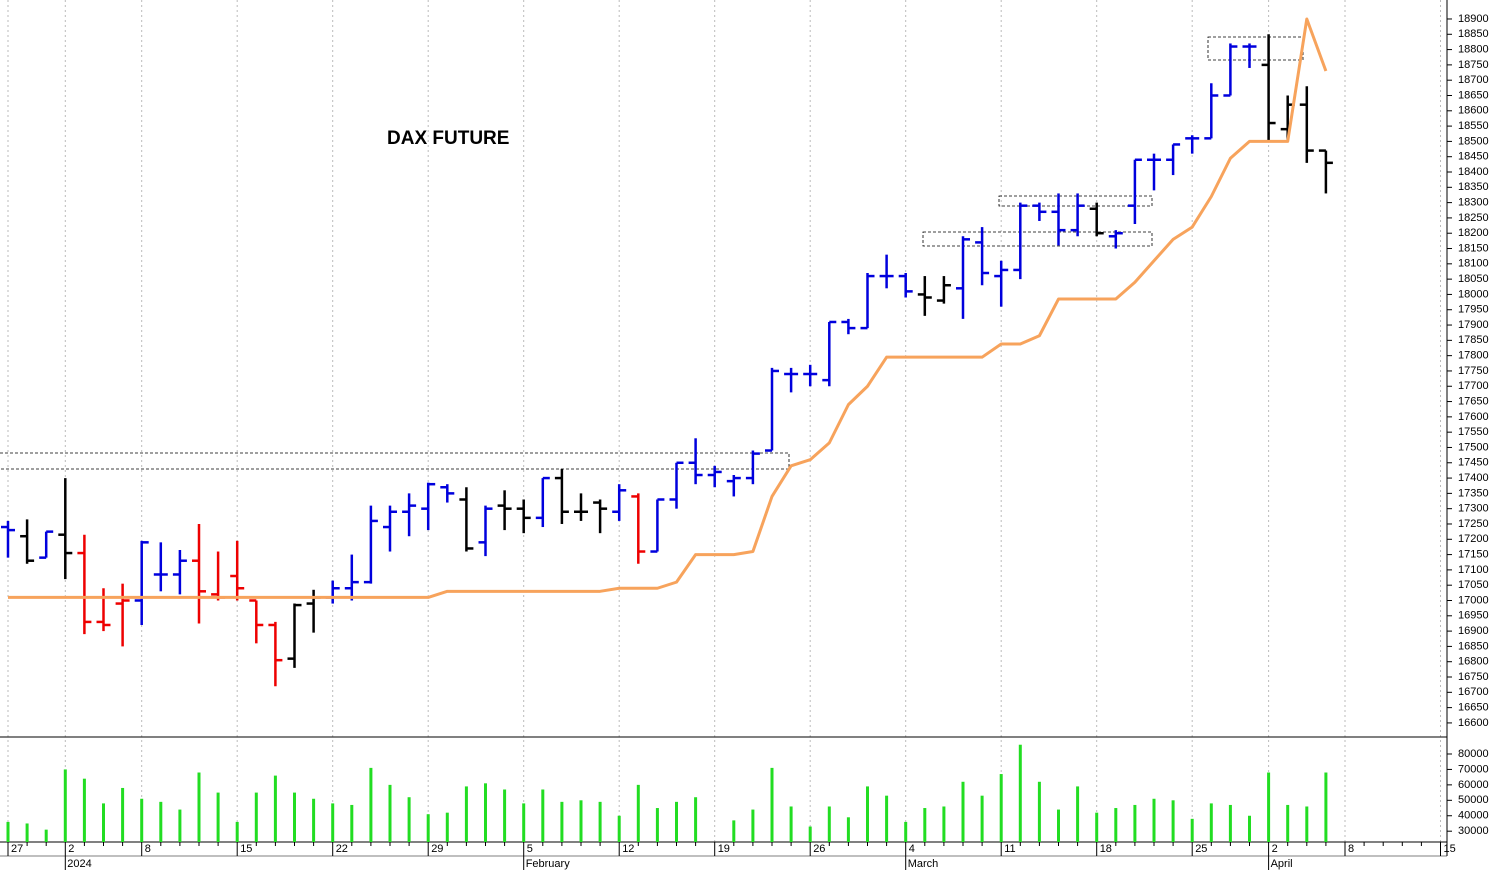 The width and height of the screenshot is (1495, 870). Describe the element at coordinates (548, 864) in the screenshot. I see `period-label: February` at that location.